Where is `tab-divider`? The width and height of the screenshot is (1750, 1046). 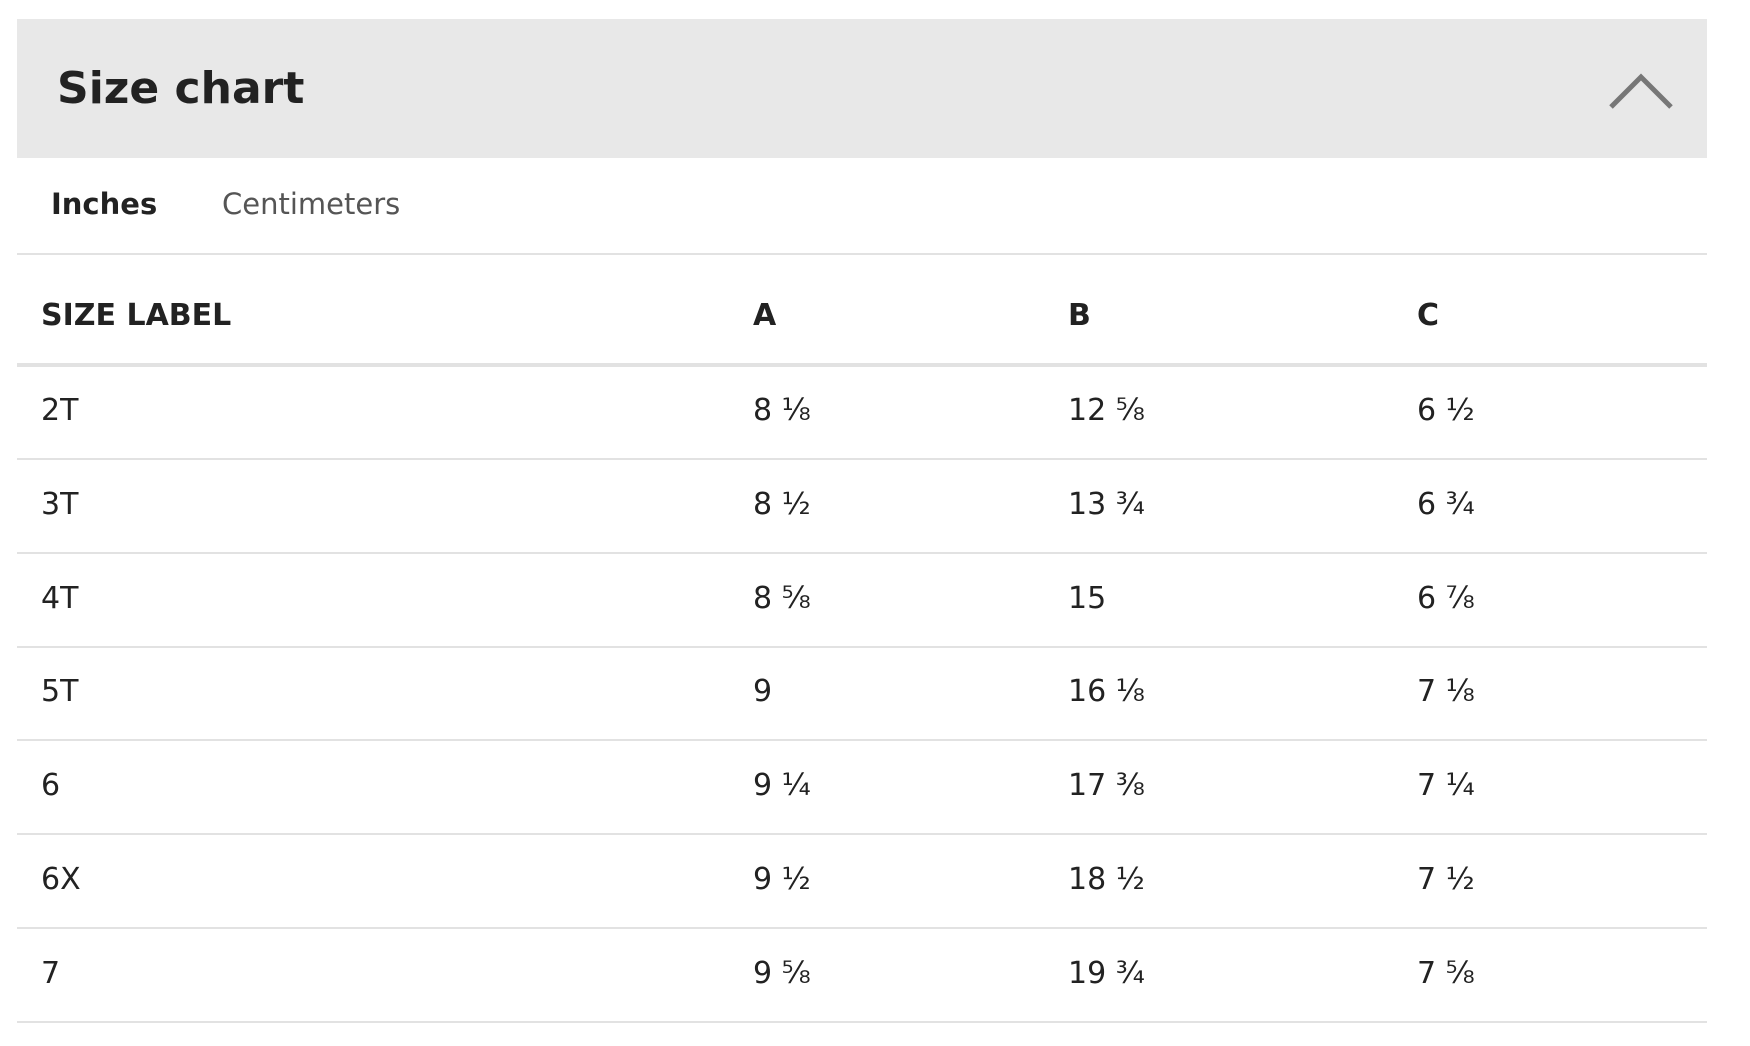
tab-divider is located at coordinates (862, 254).